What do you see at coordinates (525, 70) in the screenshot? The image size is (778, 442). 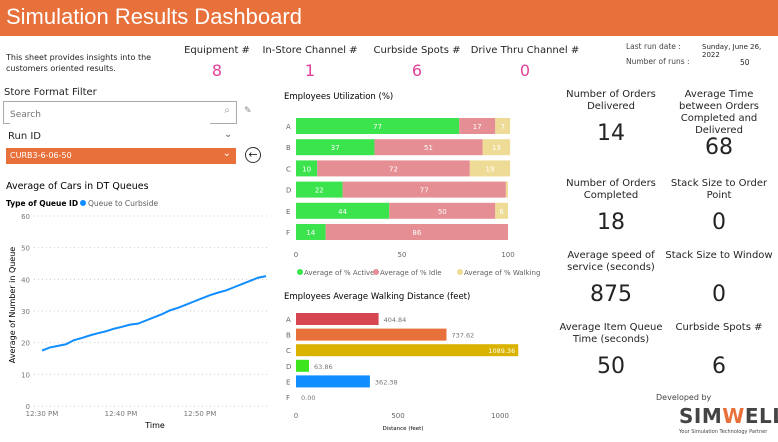 I see `counter-drivethru-value: 0` at bounding box center [525, 70].